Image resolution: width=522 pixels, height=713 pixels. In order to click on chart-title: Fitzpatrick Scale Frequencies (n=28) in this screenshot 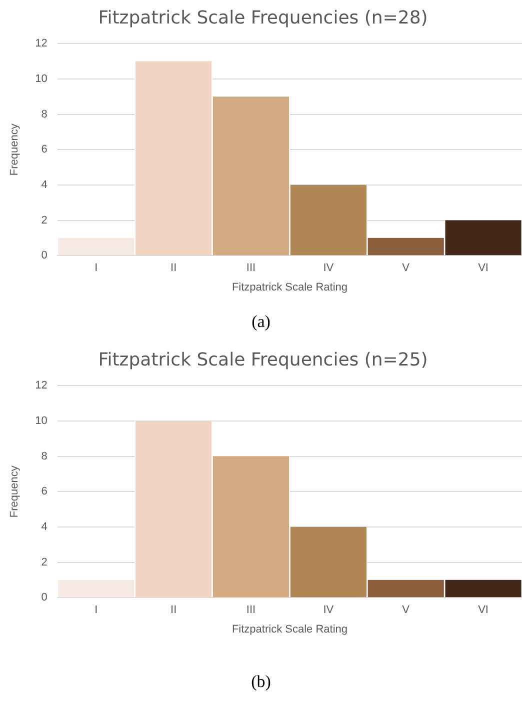, I will do `click(263, 17)`.